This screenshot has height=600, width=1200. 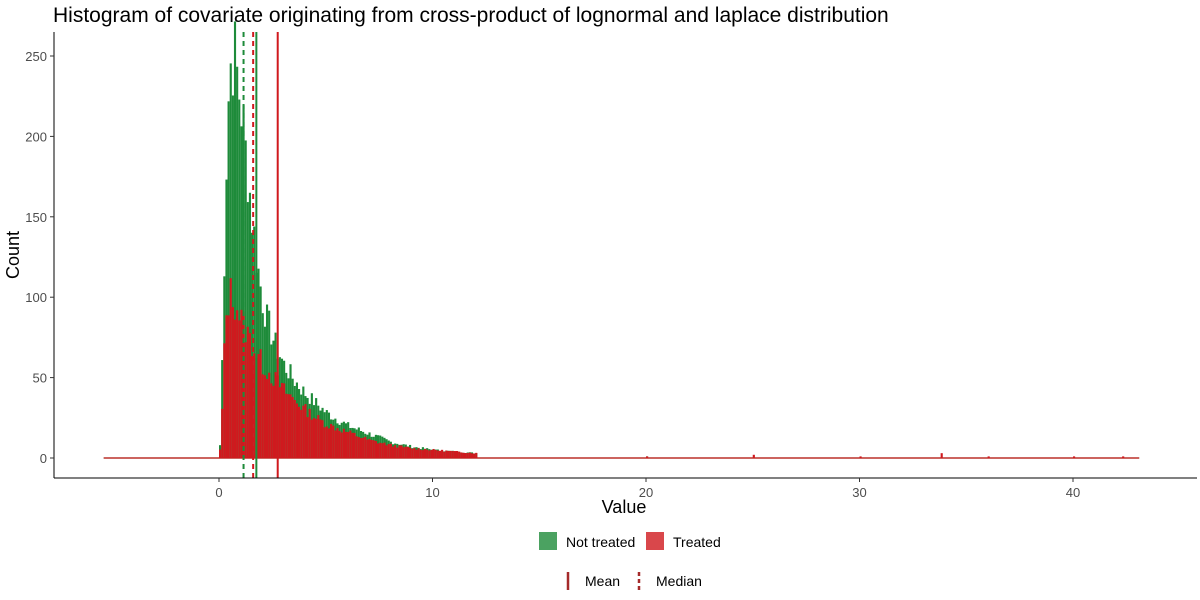 What do you see at coordinates (600, 542) in the screenshot?
I see `legend-label-not-treated: Not treated` at bounding box center [600, 542].